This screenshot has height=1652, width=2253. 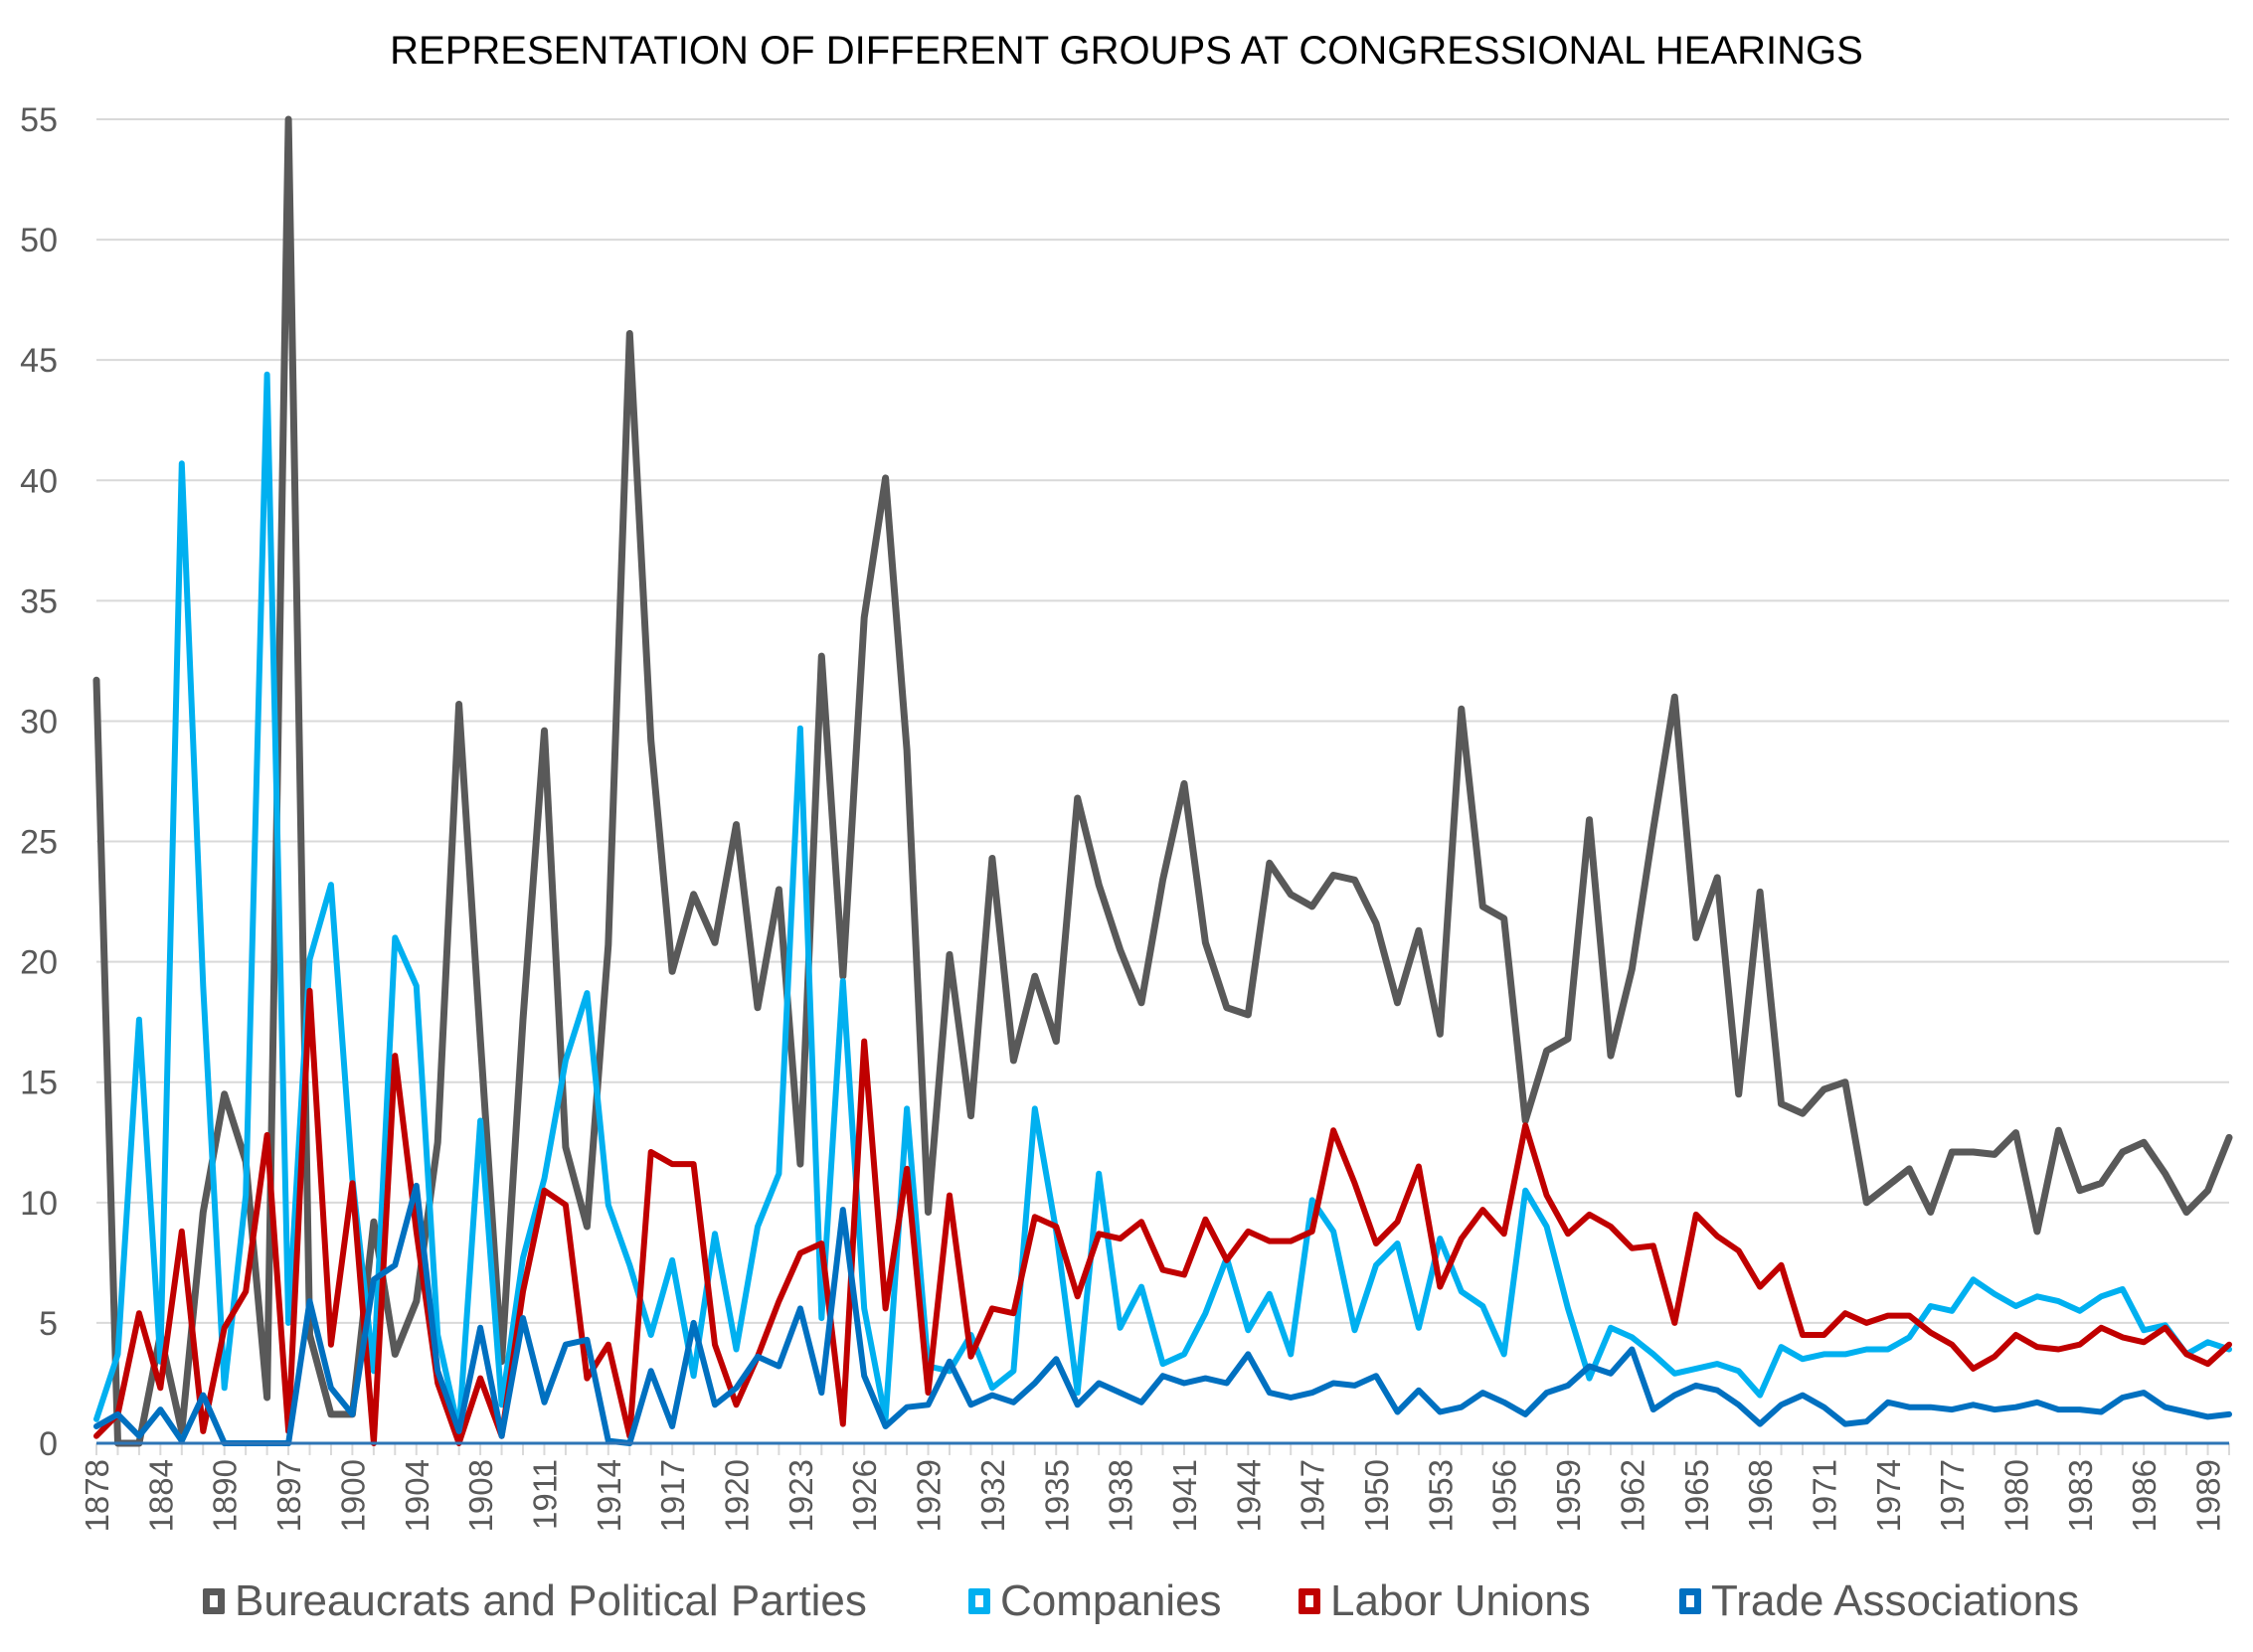 What do you see at coordinates (39, 722) in the screenshot?
I see `y-tick-label: 30` at bounding box center [39, 722].